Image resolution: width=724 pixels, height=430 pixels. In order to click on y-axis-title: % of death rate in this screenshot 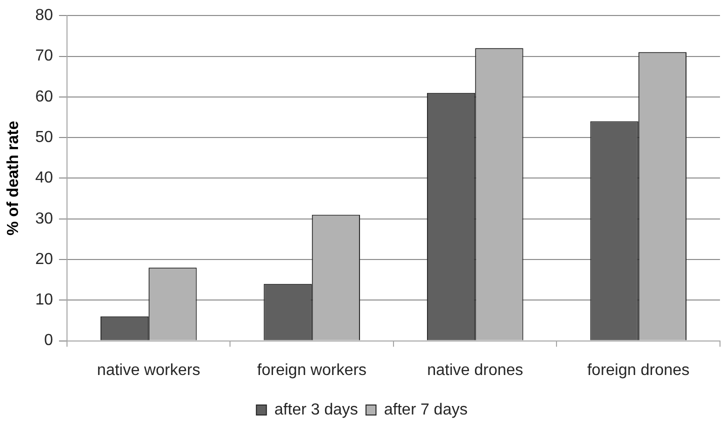, I will do `click(13, 178)`.